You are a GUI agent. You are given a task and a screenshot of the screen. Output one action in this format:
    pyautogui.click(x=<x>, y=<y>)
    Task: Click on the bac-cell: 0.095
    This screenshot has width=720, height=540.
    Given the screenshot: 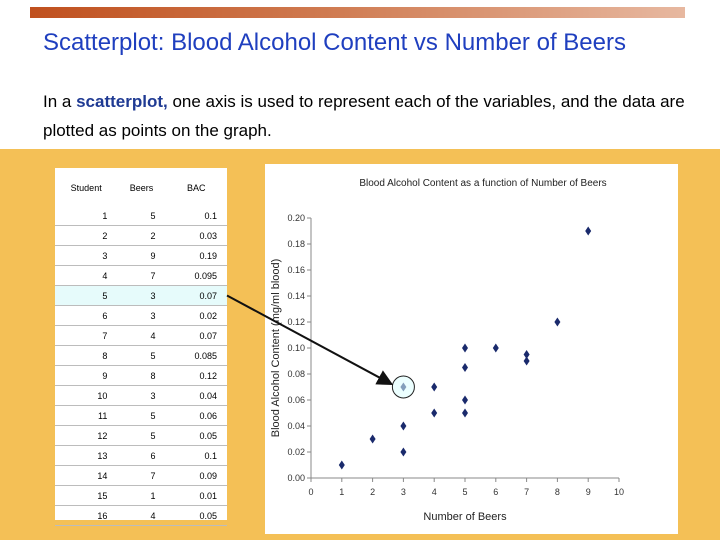 What is the action you would take?
    pyautogui.click(x=196, y=275)
    